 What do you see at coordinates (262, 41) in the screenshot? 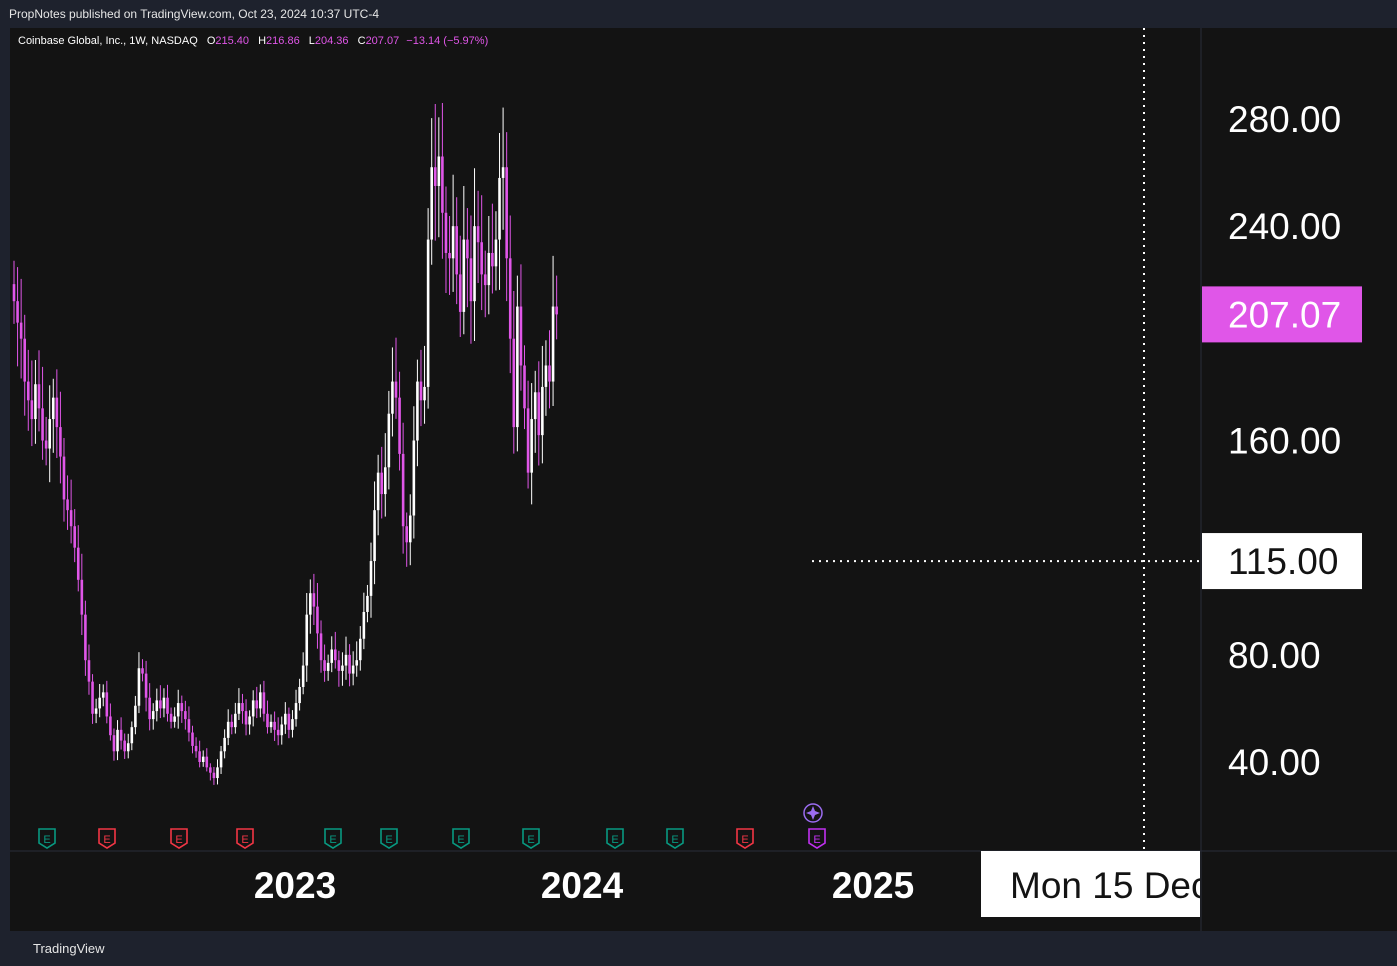
I see `high-label: H` at bounding box center [262, 41].